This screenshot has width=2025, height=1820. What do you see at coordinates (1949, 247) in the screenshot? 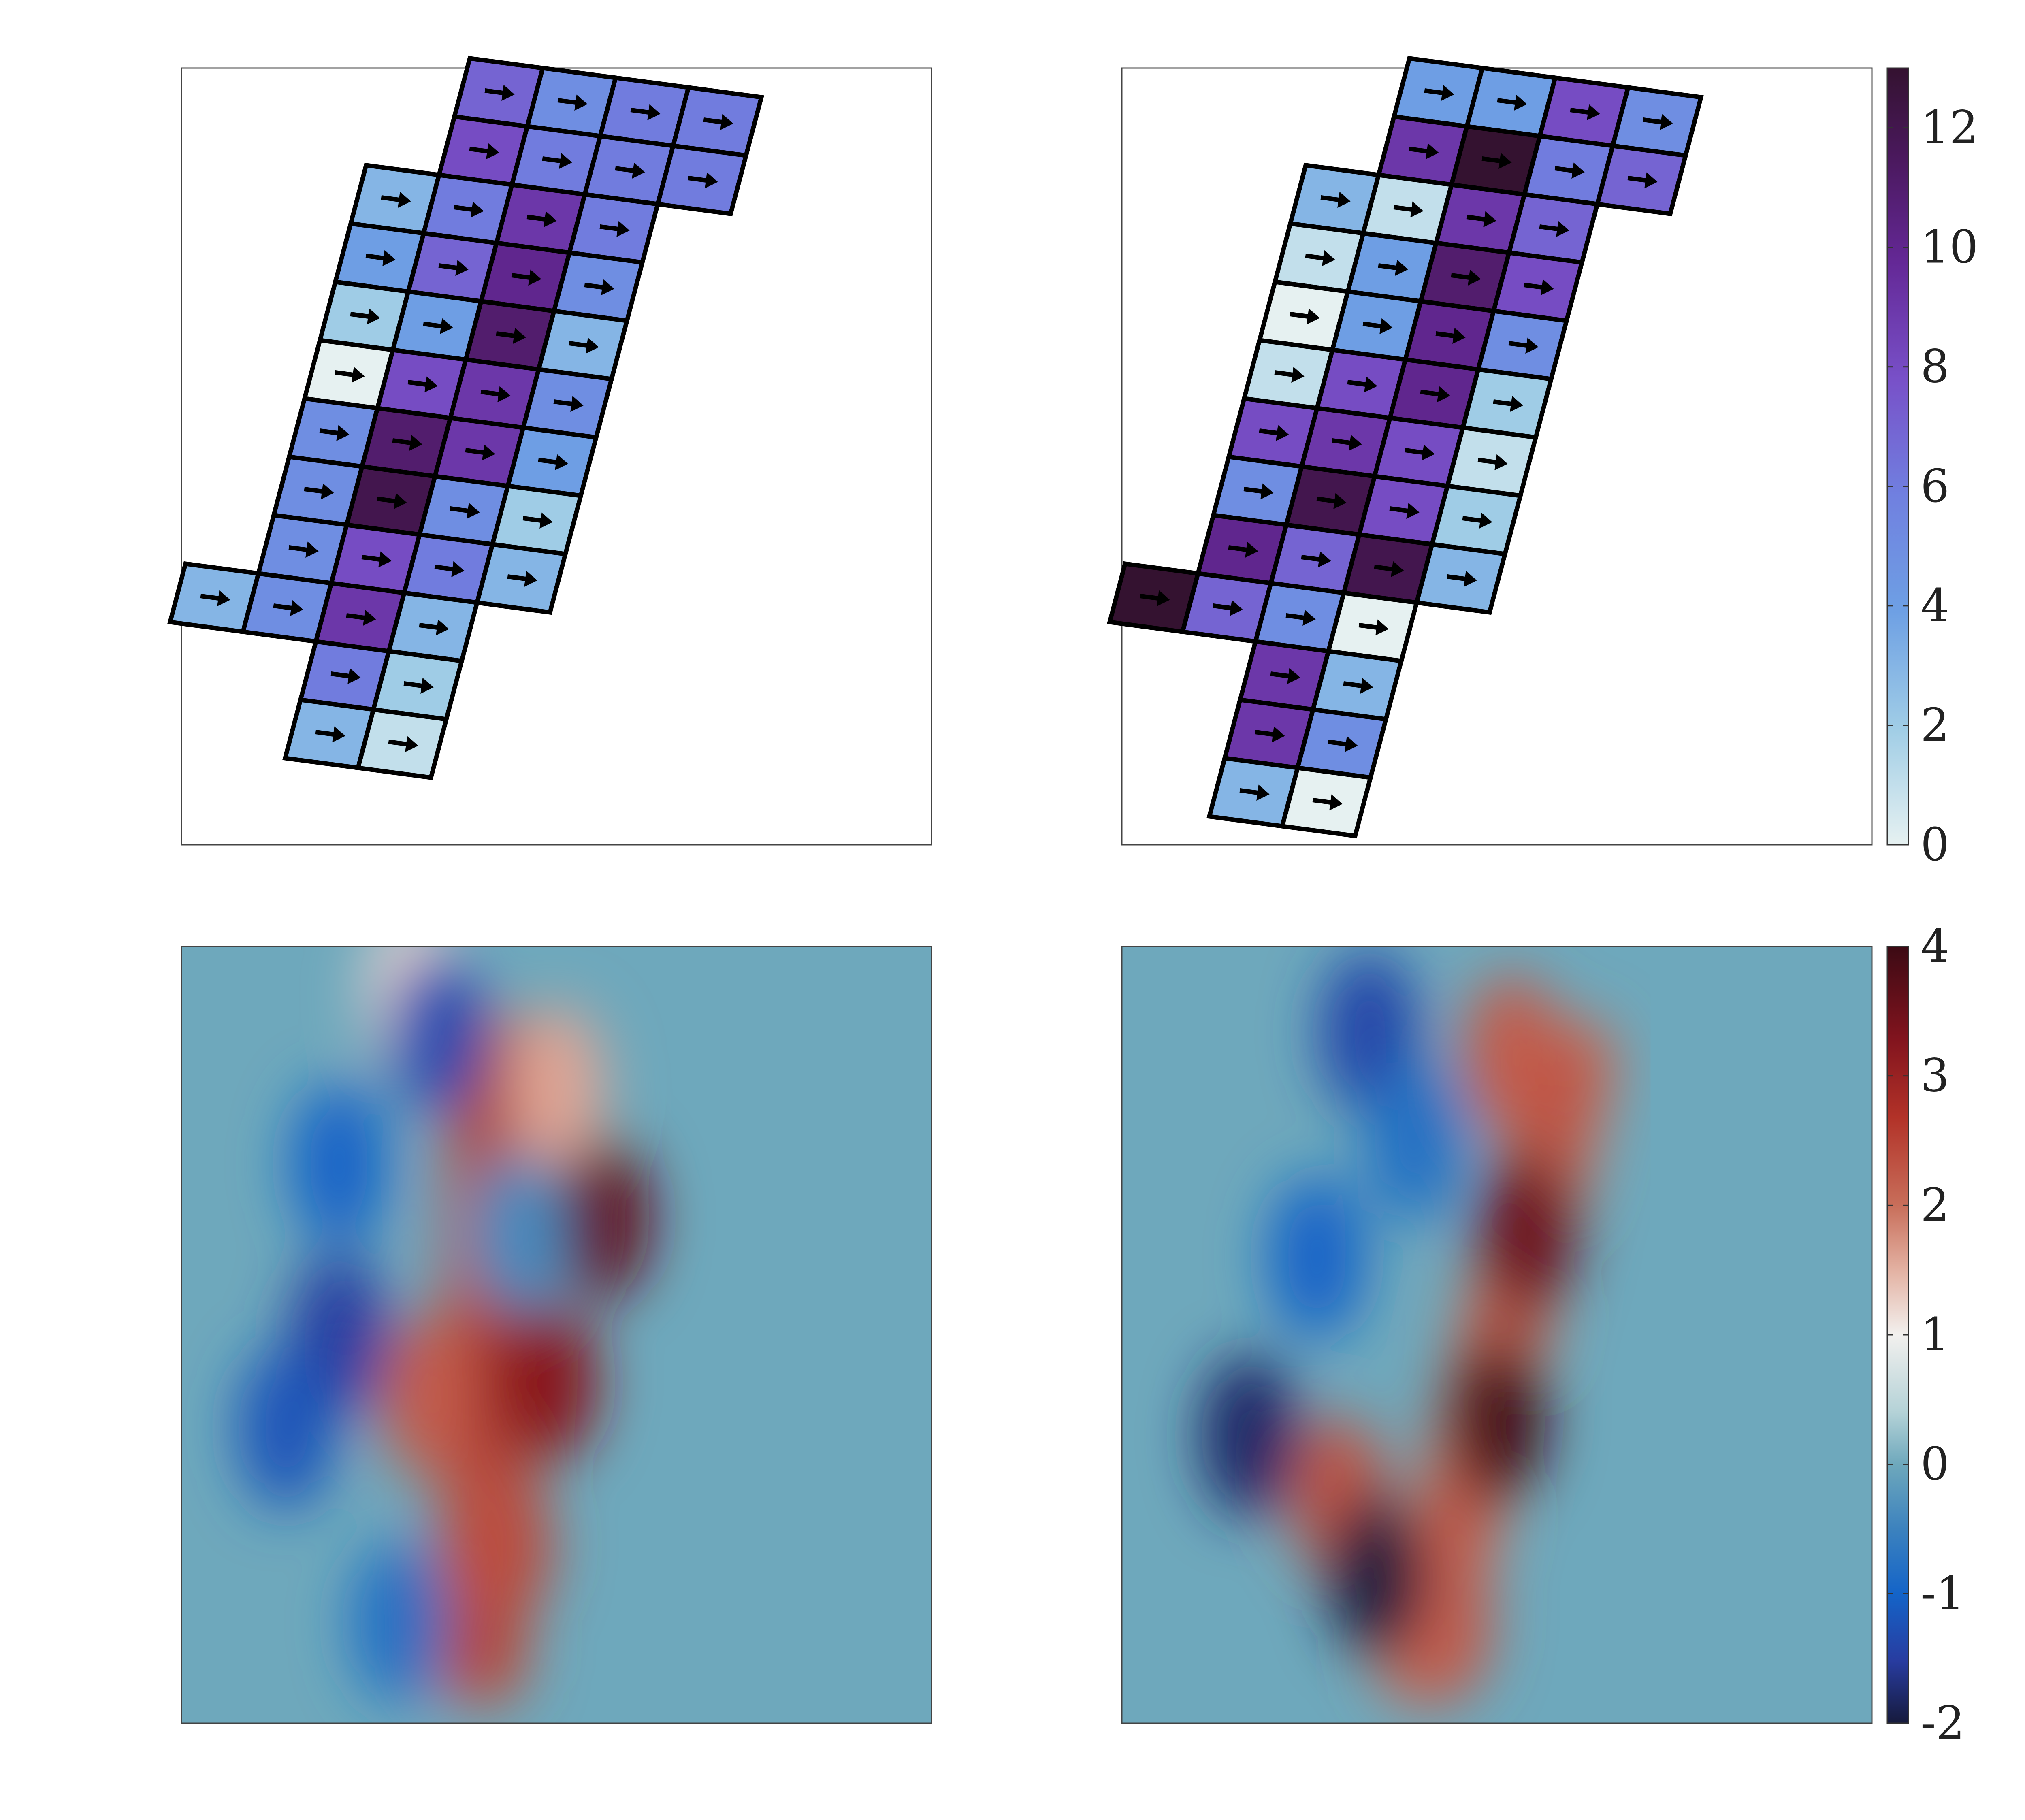
I see `colorbar-tick-label: 10` at bounding box center [1949, 247].